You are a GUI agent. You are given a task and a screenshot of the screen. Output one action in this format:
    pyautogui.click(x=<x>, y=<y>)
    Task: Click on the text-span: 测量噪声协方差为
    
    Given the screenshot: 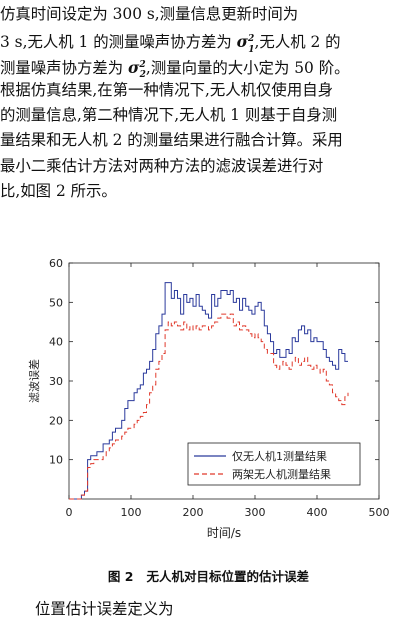 What is the action you would take?
    pyautogui.click(x=64, y=67)
    